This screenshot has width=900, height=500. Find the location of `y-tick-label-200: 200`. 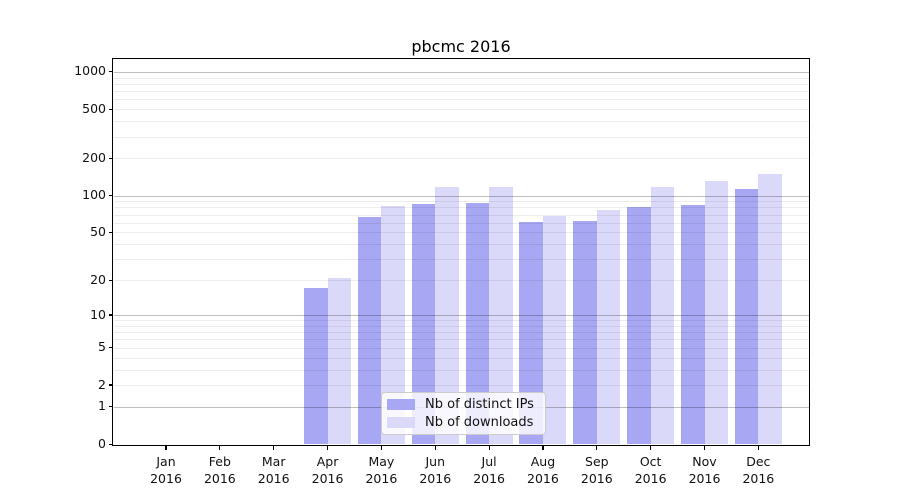

y-tick-label-200: 200 is located at coordinates (94, 157).